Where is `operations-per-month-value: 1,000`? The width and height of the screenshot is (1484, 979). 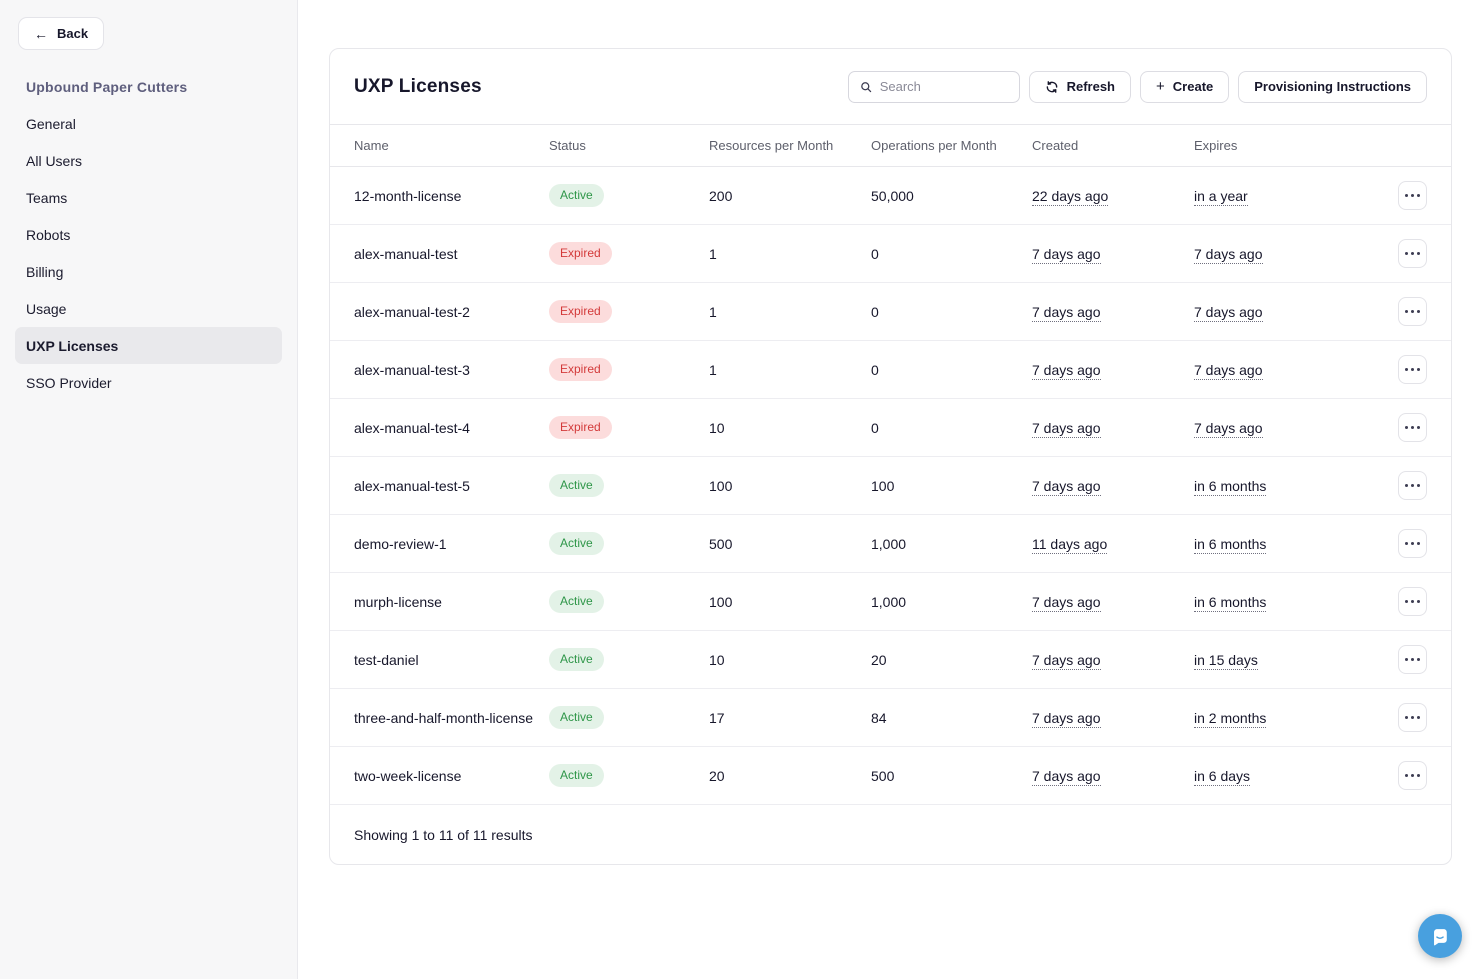 operations-per-month-value: 1,000 is located at coordinates (889, 543).